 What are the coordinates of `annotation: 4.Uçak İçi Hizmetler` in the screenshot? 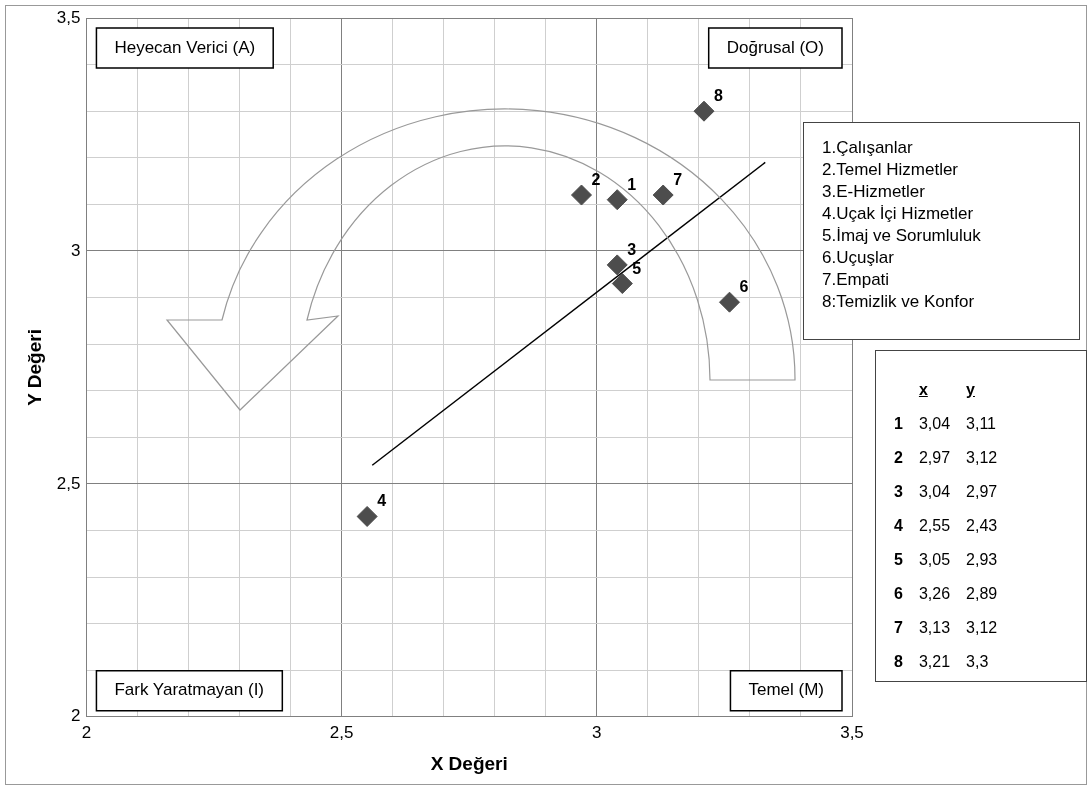 It's located at (898, 214).